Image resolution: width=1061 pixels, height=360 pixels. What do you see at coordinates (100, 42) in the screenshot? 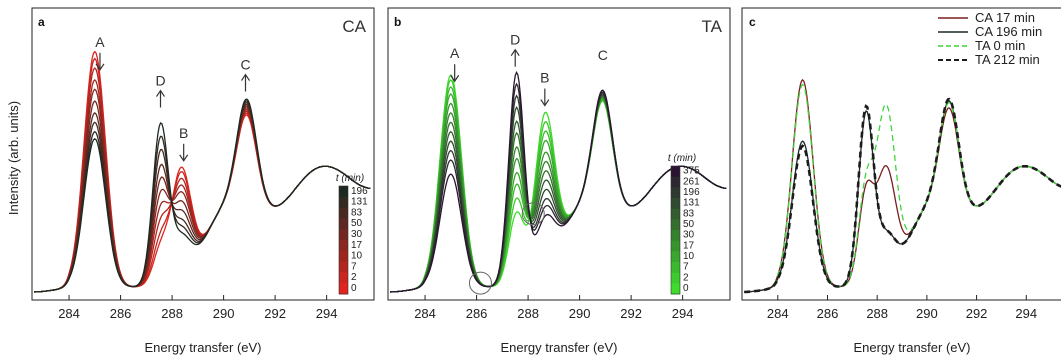
I see `peak-label: A` at bounding box center [100, 42].